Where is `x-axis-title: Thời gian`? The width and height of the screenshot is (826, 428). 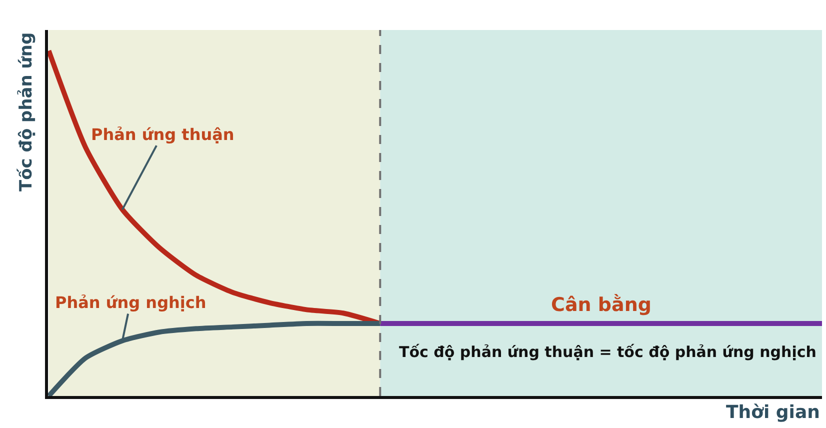
x-axis-title: Thời gian is located at coordinates (773, 412).